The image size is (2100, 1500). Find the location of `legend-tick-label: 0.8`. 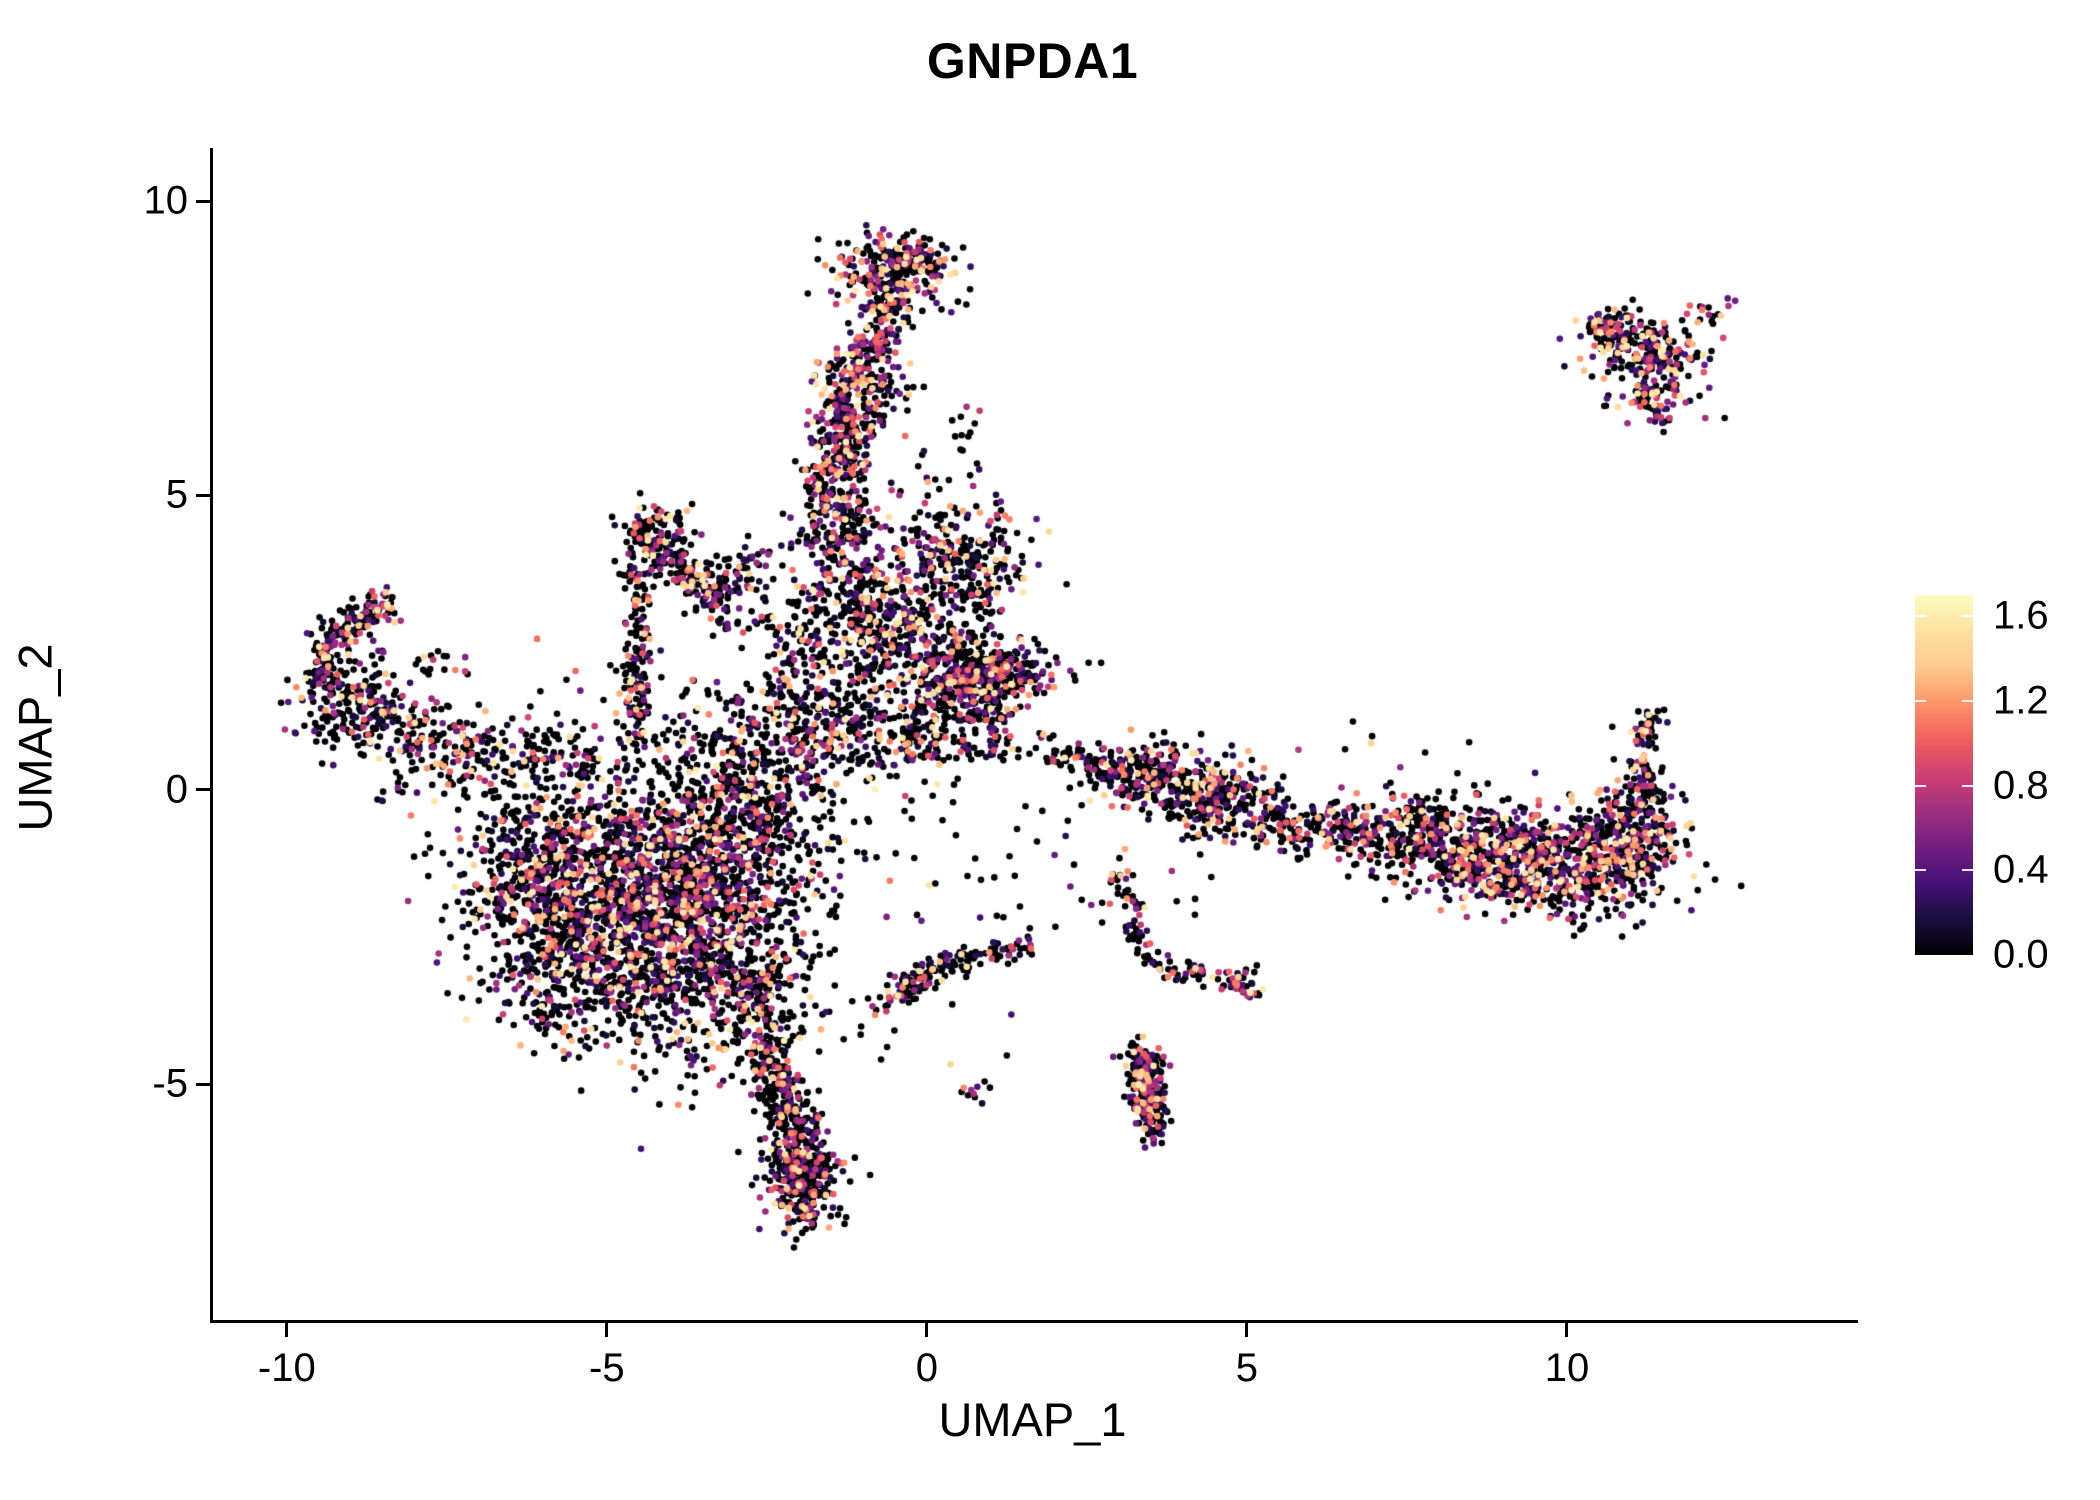

legend-tick-label: 0.8 is located at coordinates (2021, 785).